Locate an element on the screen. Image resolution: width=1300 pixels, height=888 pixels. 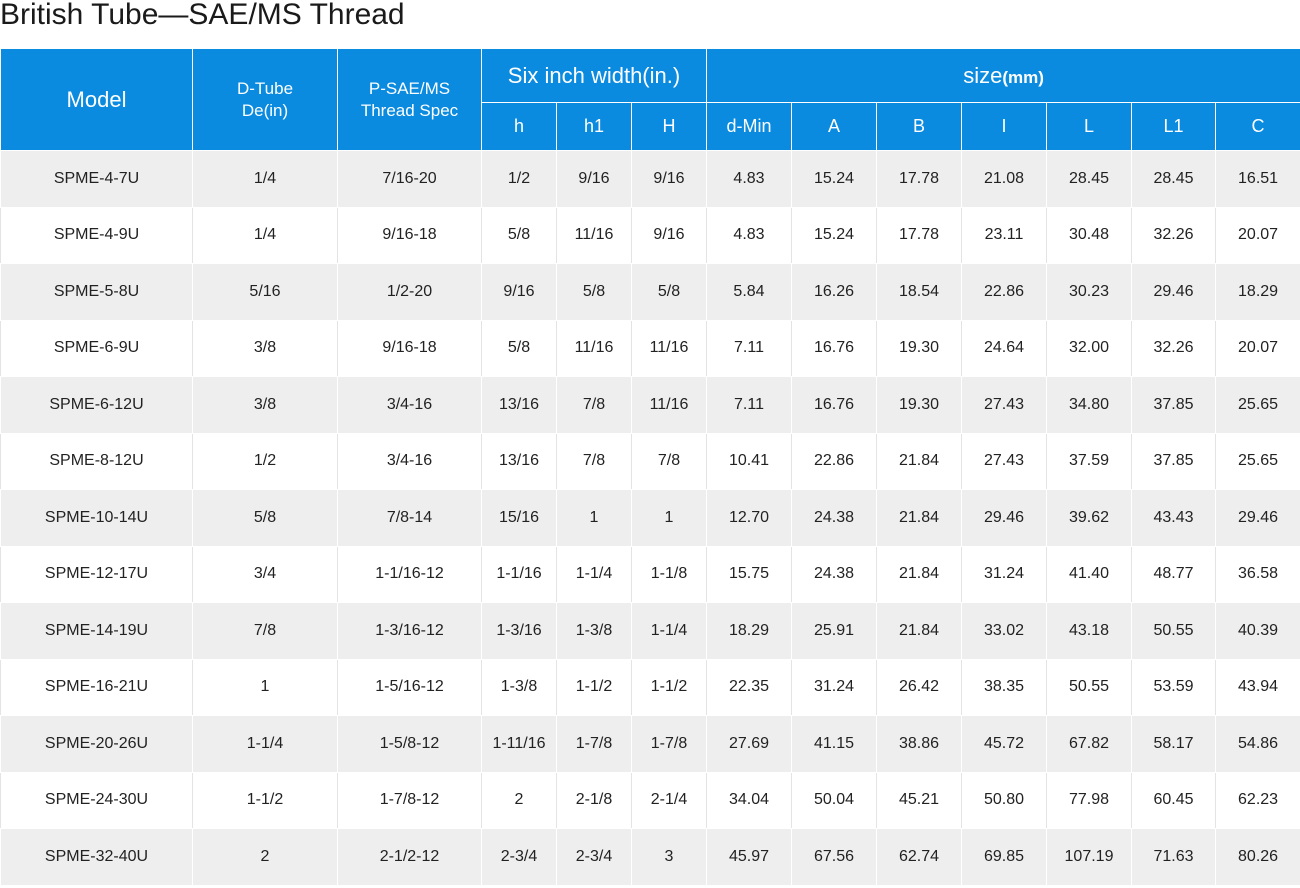
model-cell: SPME-20-26U is located at coordinates (96, 744).